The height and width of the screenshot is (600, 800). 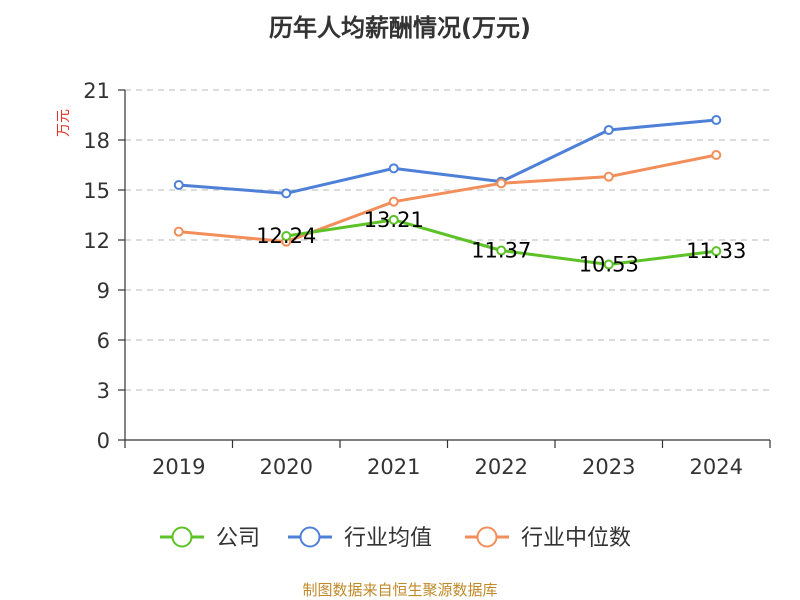 I want to click on legend-item-2: 行业中位数, so click(x=548, y=538).